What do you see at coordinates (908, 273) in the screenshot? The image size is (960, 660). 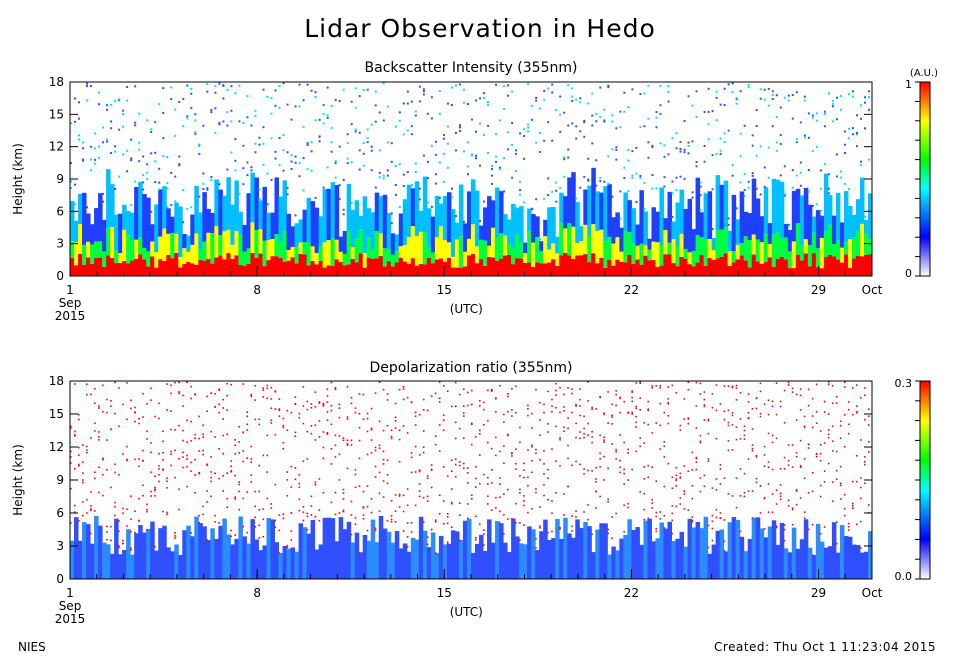 I see `colorbar-min-label: 0` at bounding box center [908, 273].